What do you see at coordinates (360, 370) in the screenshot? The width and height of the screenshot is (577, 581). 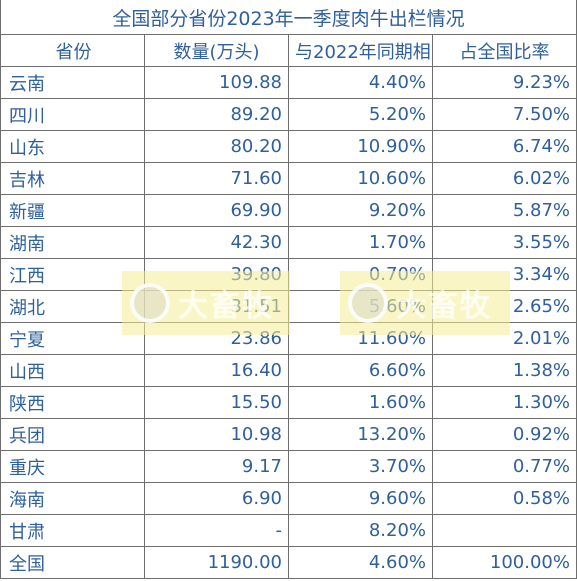 I see `yoy-cell: 6.60%` at bounding box center [360, 370].